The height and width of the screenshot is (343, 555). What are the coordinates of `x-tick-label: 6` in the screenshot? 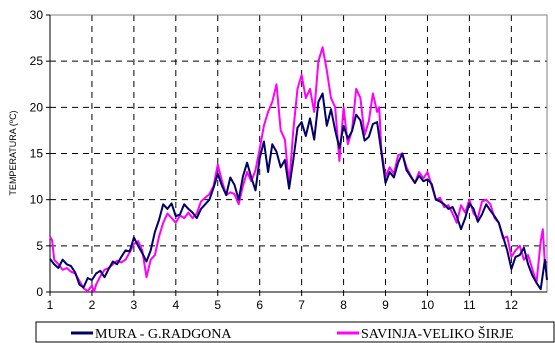 It's located at (259, 305).